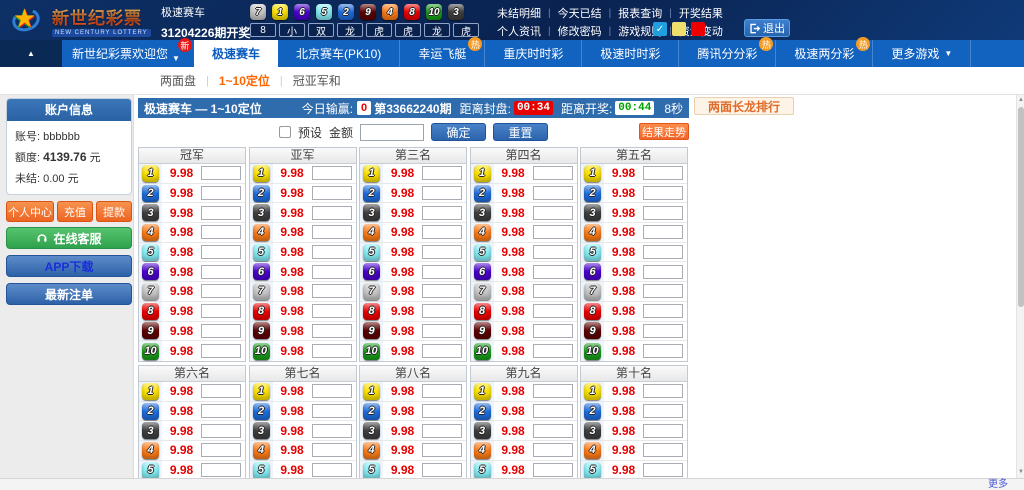 The width and height of the screenshot is (1024, 490). What do you see at coordinates (640, 32) in the screenshot?
I see `top-link: 游戏规则` at bounding box center [640, 32].